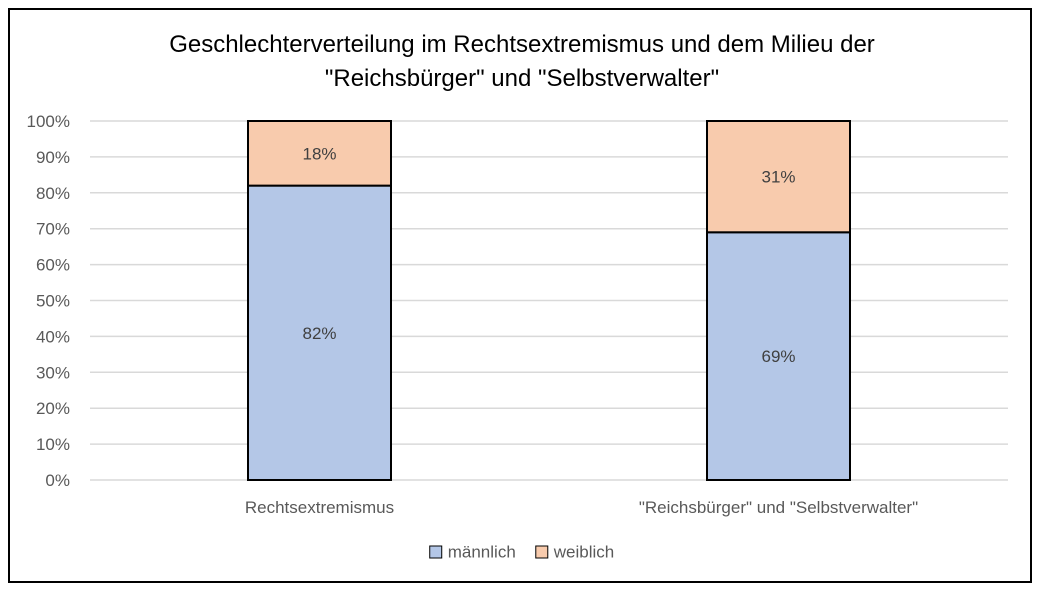  I want to click on legend: männlich weiblich, so click(521, 552).